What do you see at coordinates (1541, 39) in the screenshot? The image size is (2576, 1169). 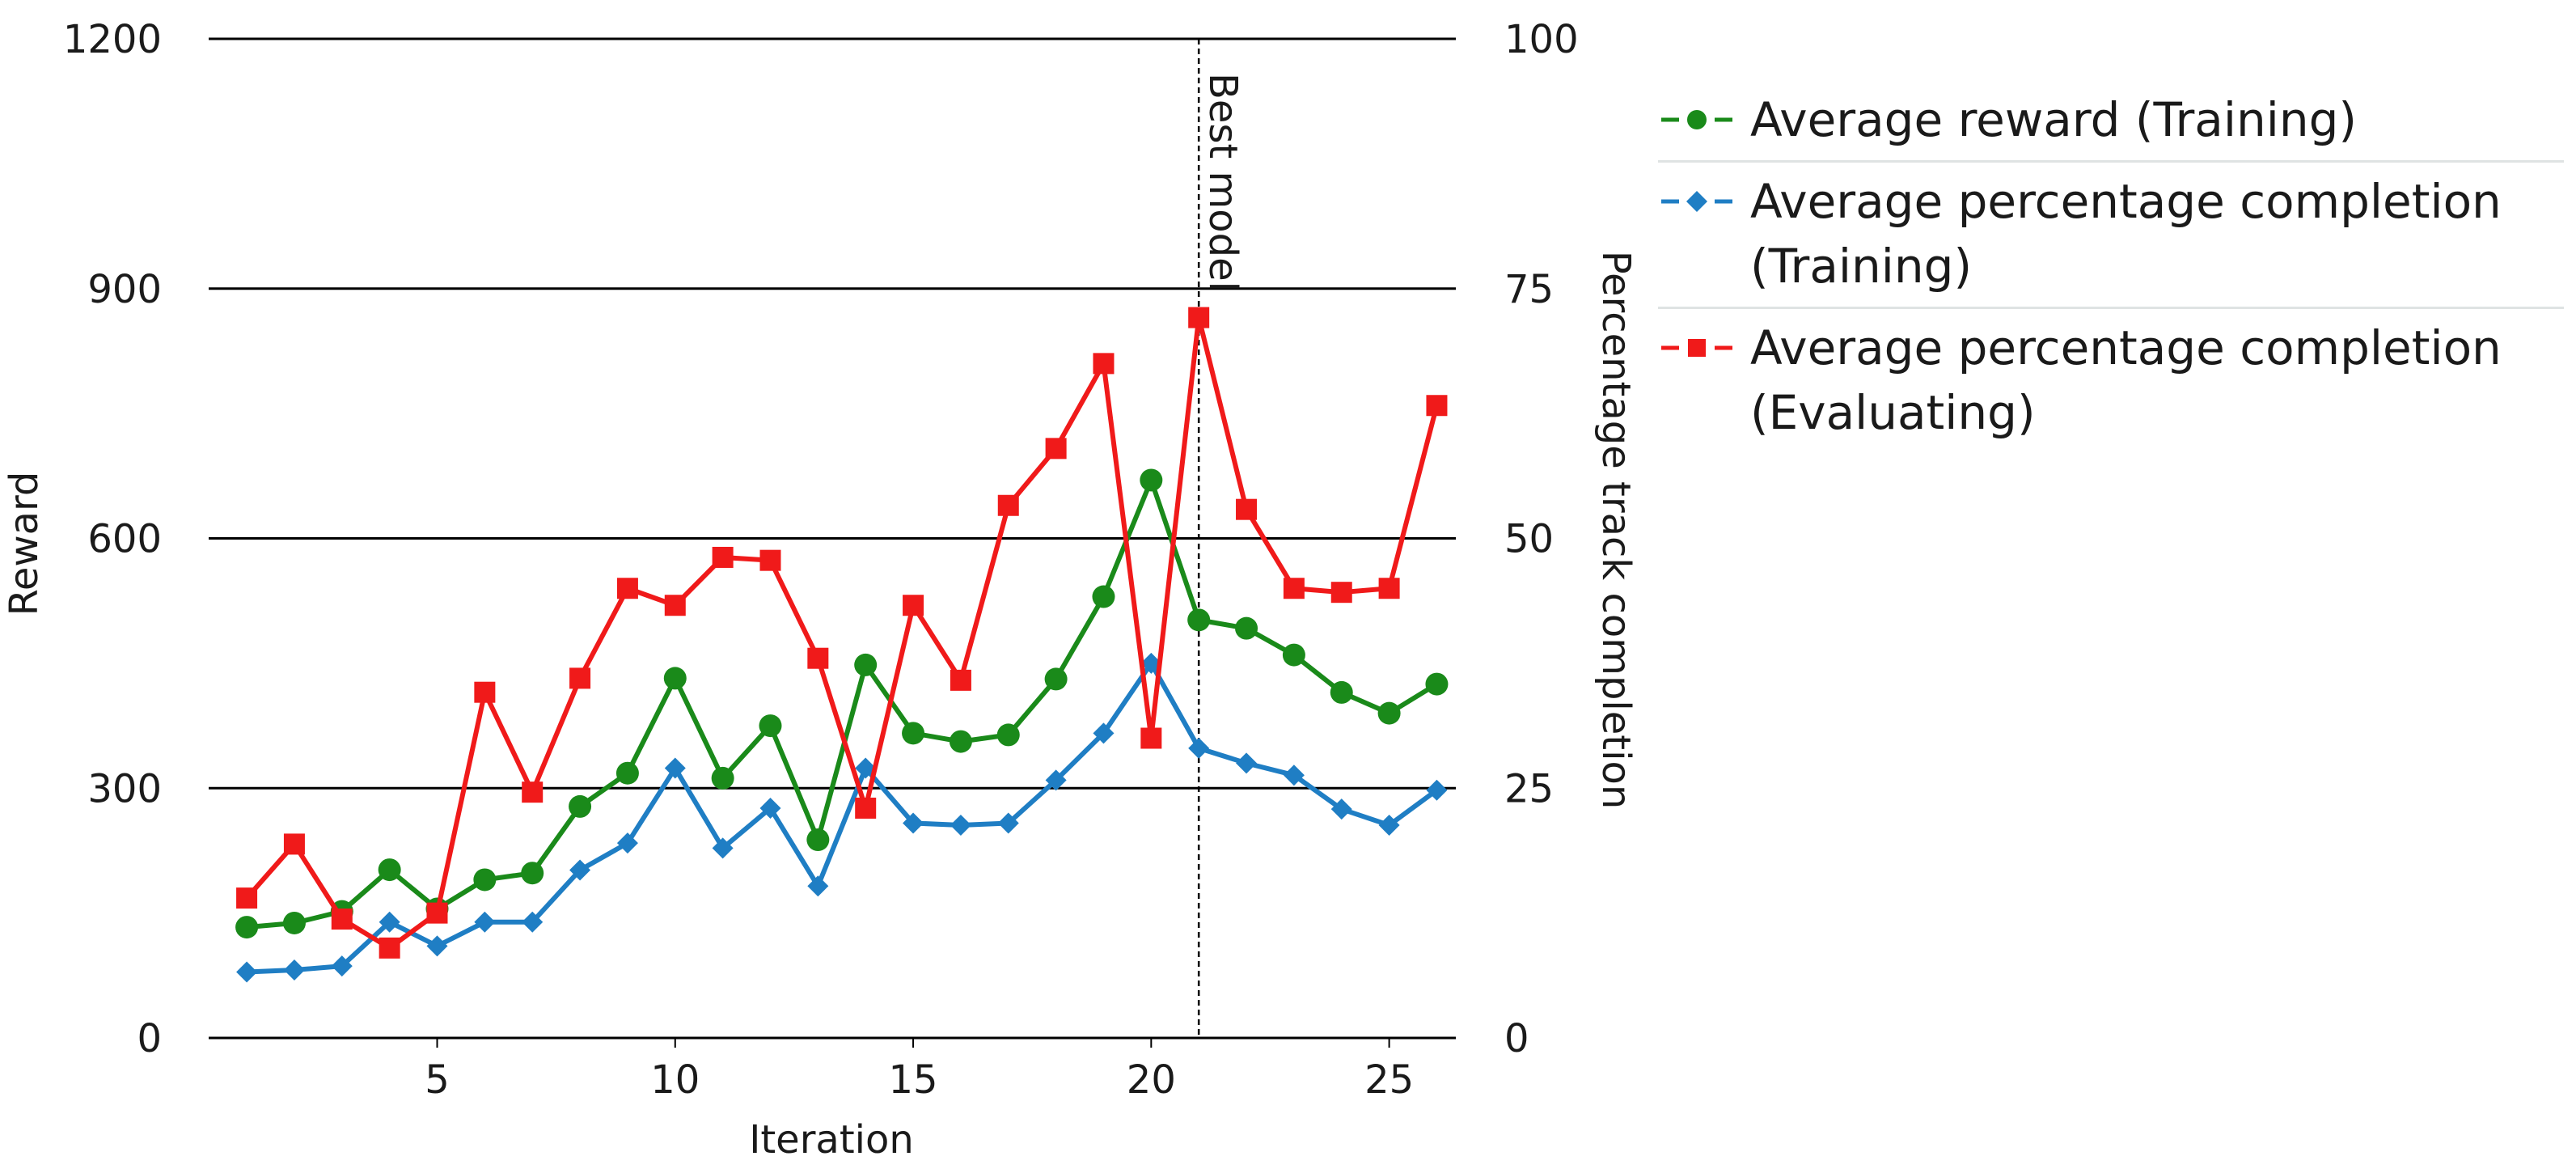 I see `y2-tick-label: 100` at bounding box center [1541, 39].